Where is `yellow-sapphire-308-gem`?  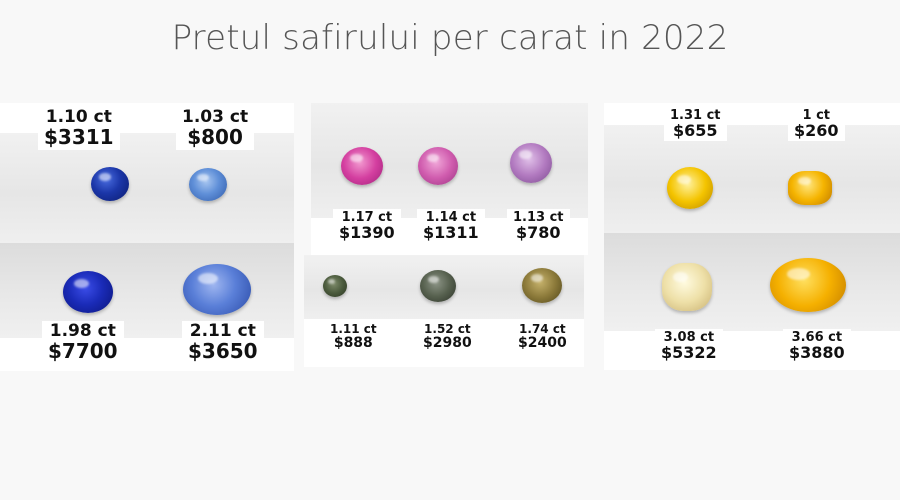 yellow-sapphire-308-gem is located at coordinates (687, 287).